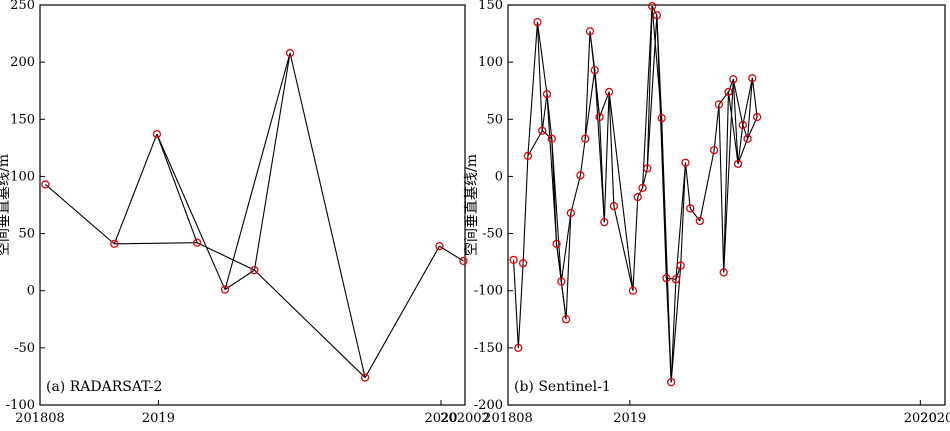 This screenshot has height=431, width=950. Describe the element at coordinates (22, 6) in the screenshot. I see `y-tick-label: 250` at that location.